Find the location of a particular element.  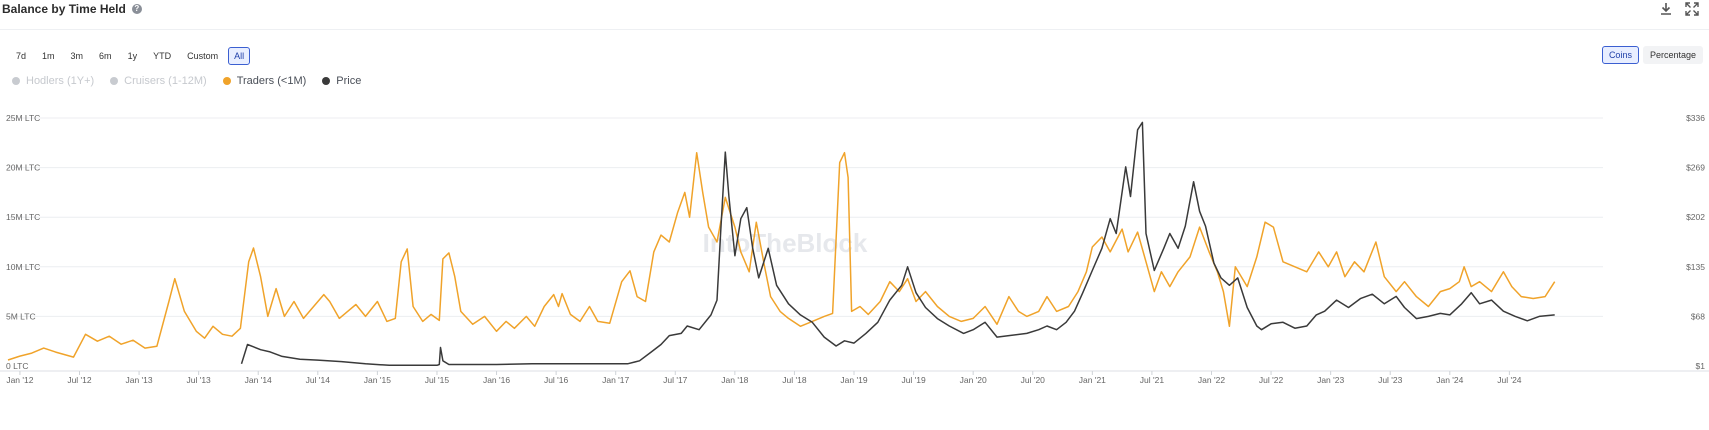

legend-item-3: Price is located at coordinates (341, 81).